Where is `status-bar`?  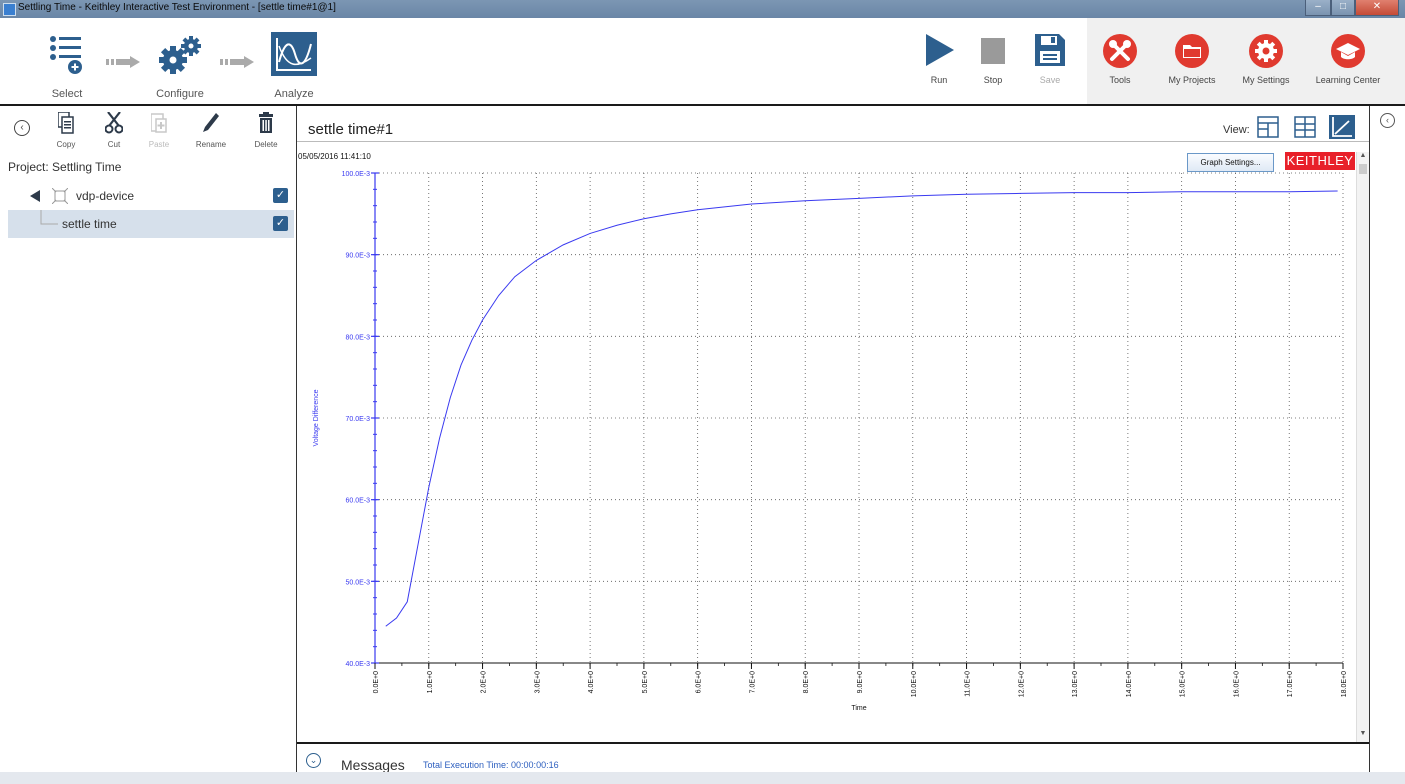
status-bar is located at coordinates (702, 778).